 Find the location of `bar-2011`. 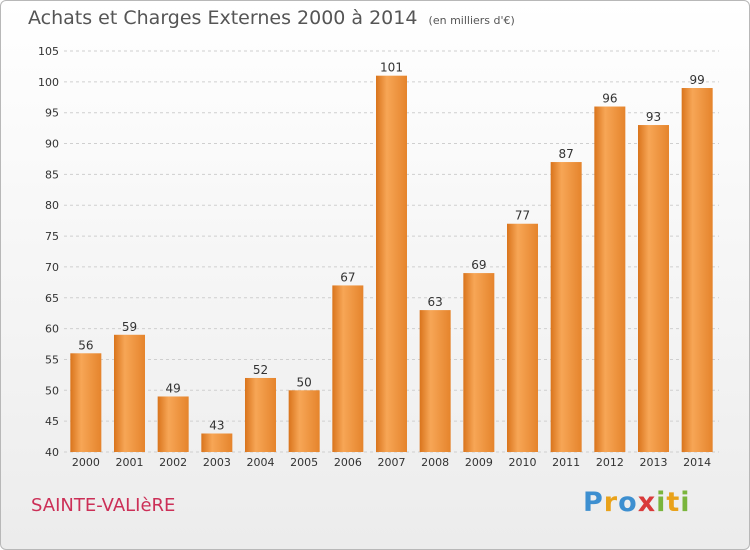

bar-2011 is located at coordinates (566, 307).